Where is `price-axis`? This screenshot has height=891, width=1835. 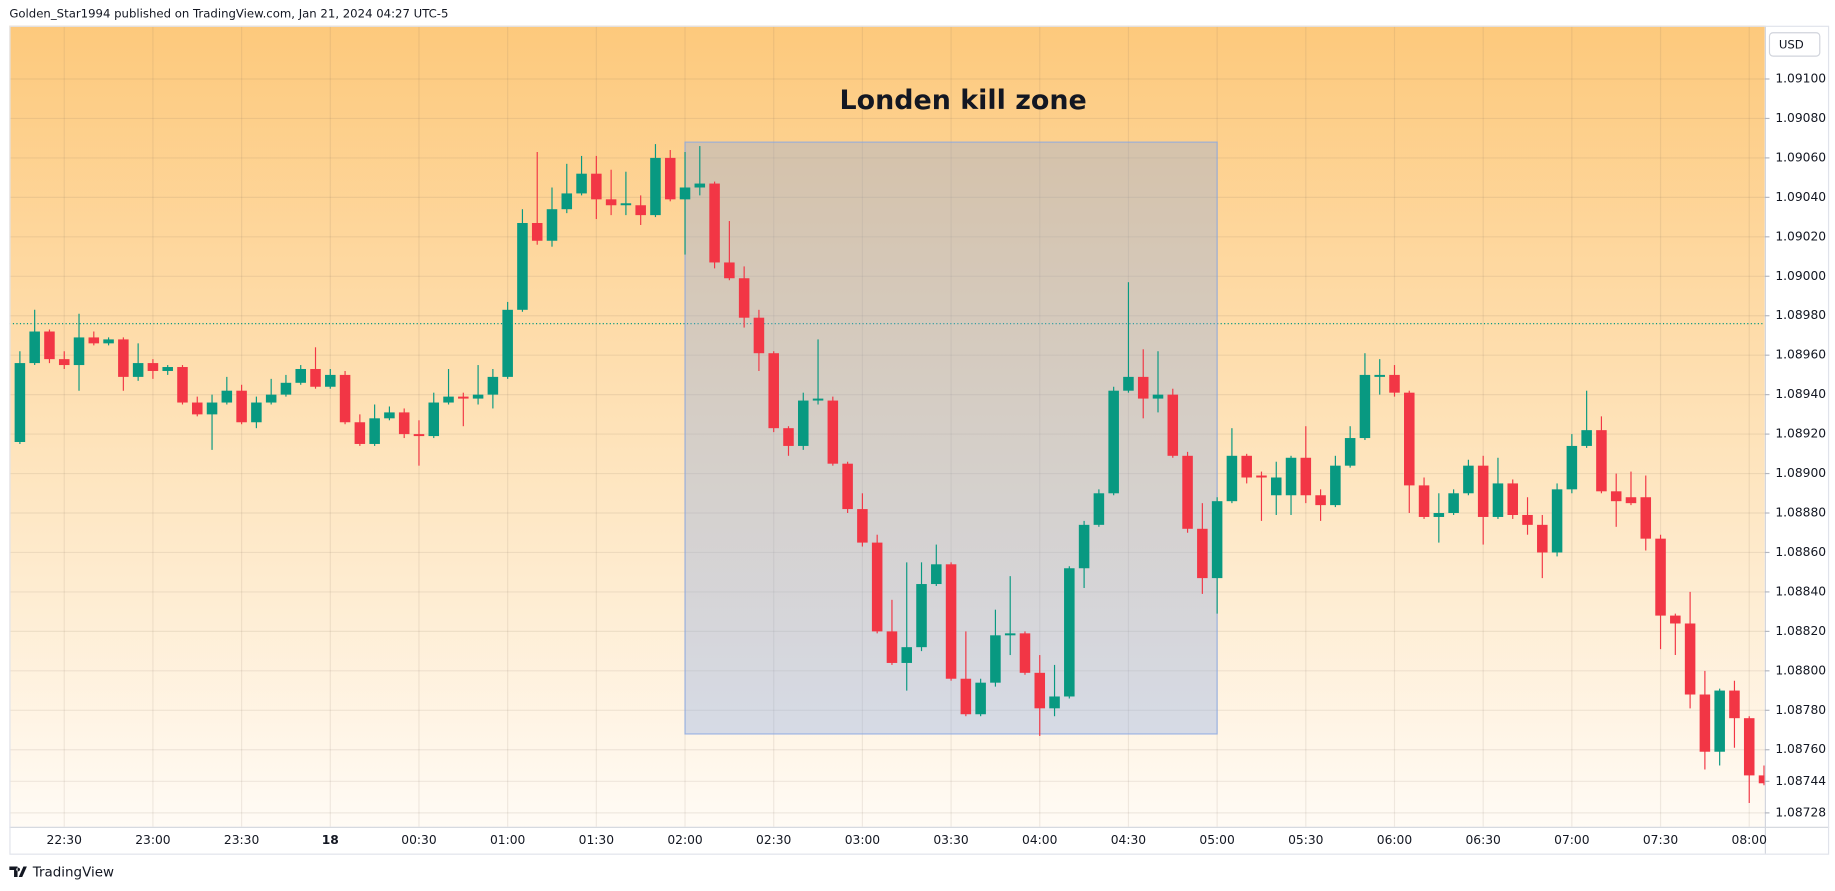 price-axis is located at coordinates (1797, 439).